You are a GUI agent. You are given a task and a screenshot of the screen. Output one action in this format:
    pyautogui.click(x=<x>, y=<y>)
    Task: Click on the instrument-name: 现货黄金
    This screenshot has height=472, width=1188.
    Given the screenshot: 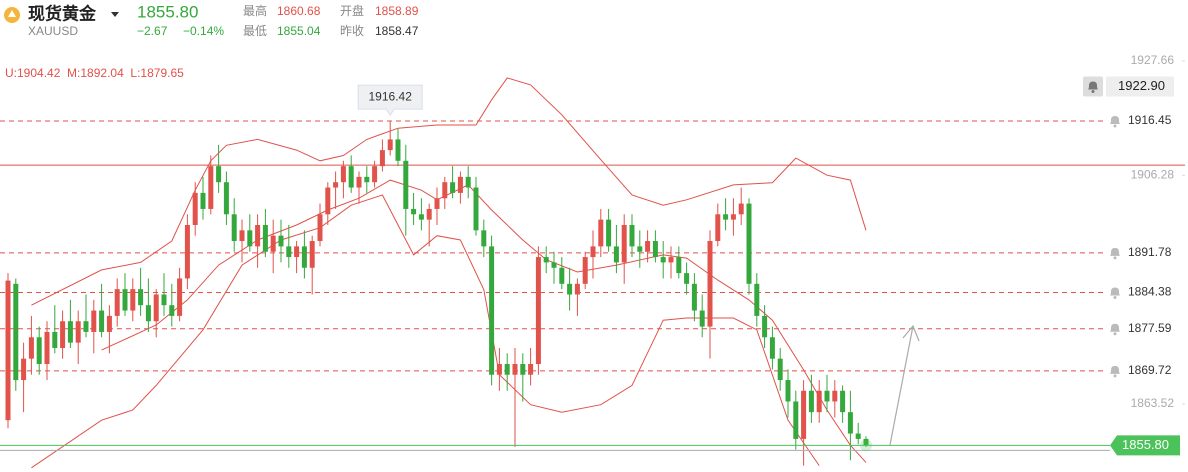 What is the action you would take?
    pyautogui.click(x=62, y=13)
    